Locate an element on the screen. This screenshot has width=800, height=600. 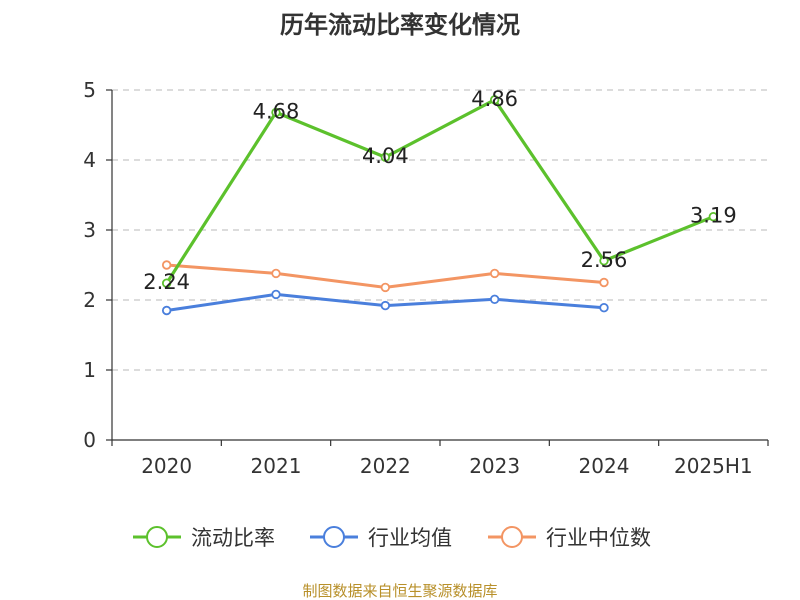
legend: 流动比率 行业均值 行业中位数 is located at coordinates (392, 538).